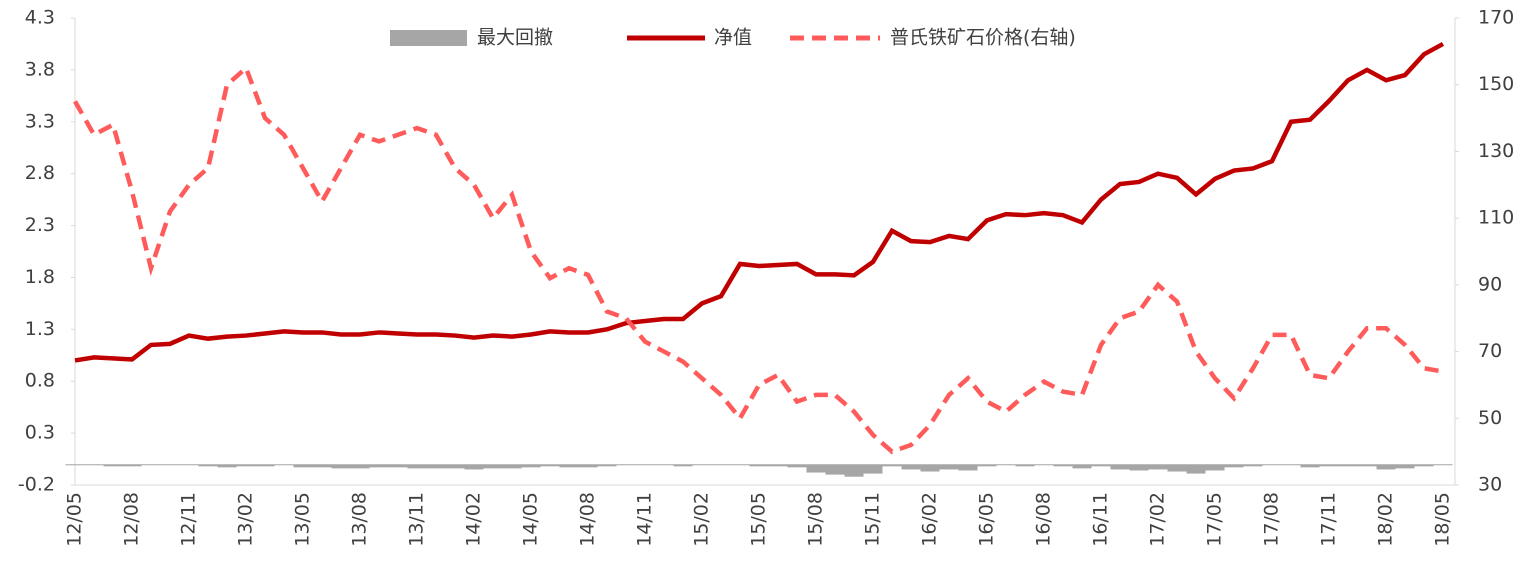 Image resolution: width=1539 pixels, height=586 pixels. Describe the element at coordinates (1496, 218) in the screenshot. I see `y2-tick-label: 110` at that location.